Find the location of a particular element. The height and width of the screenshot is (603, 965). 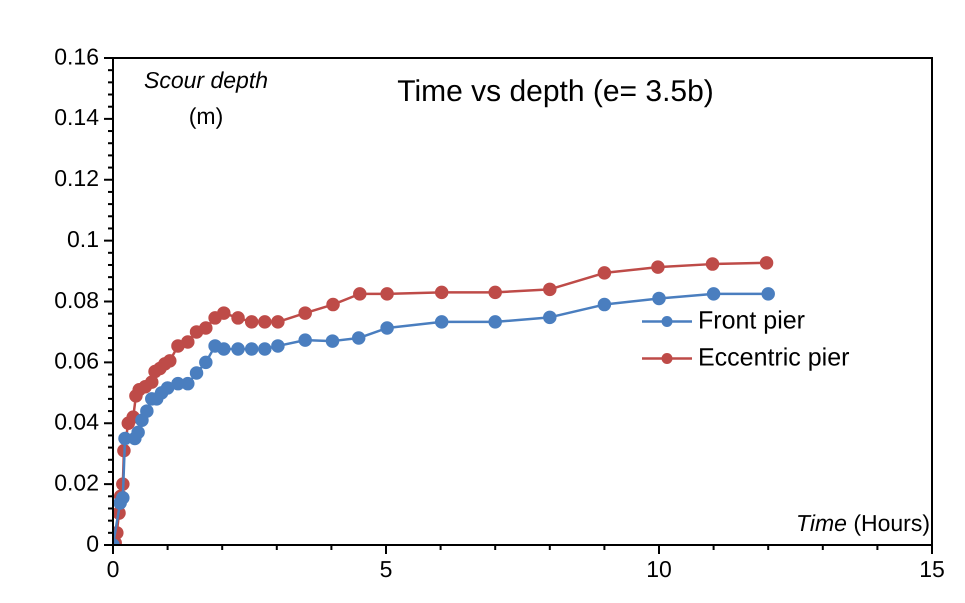

legend-label: Front pier is located at coordinates (751, 320).